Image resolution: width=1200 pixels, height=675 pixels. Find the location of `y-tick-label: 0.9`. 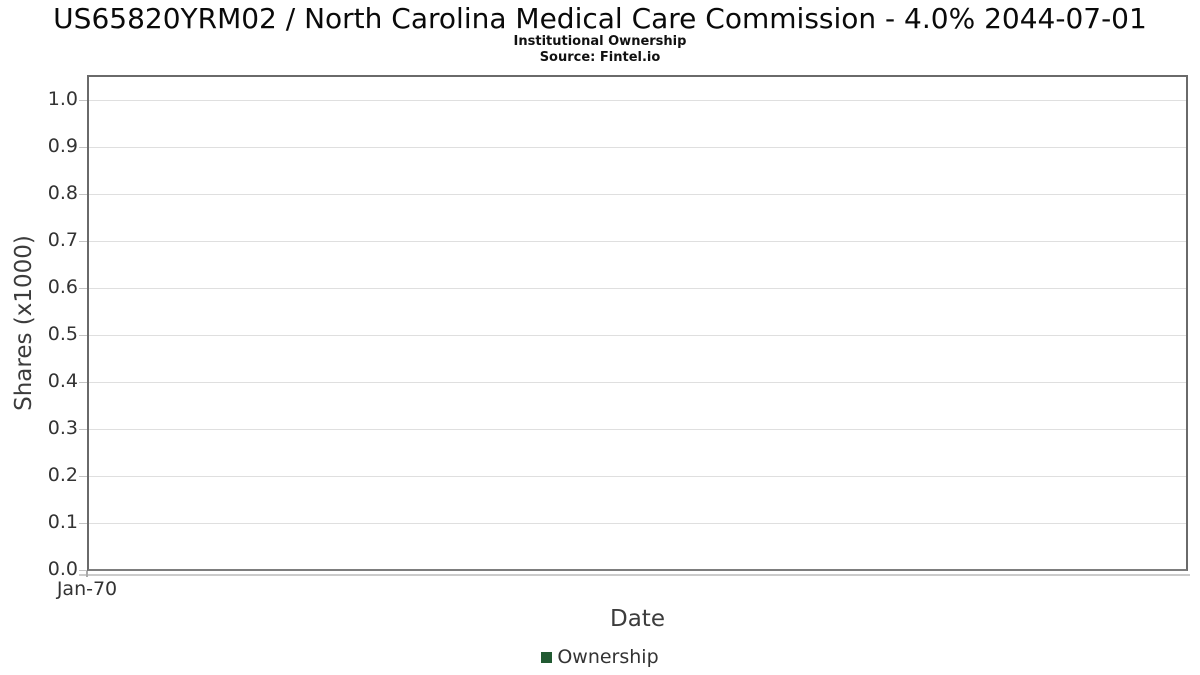

y-tick-label: 0.9 is located at coordinates (62, 146).